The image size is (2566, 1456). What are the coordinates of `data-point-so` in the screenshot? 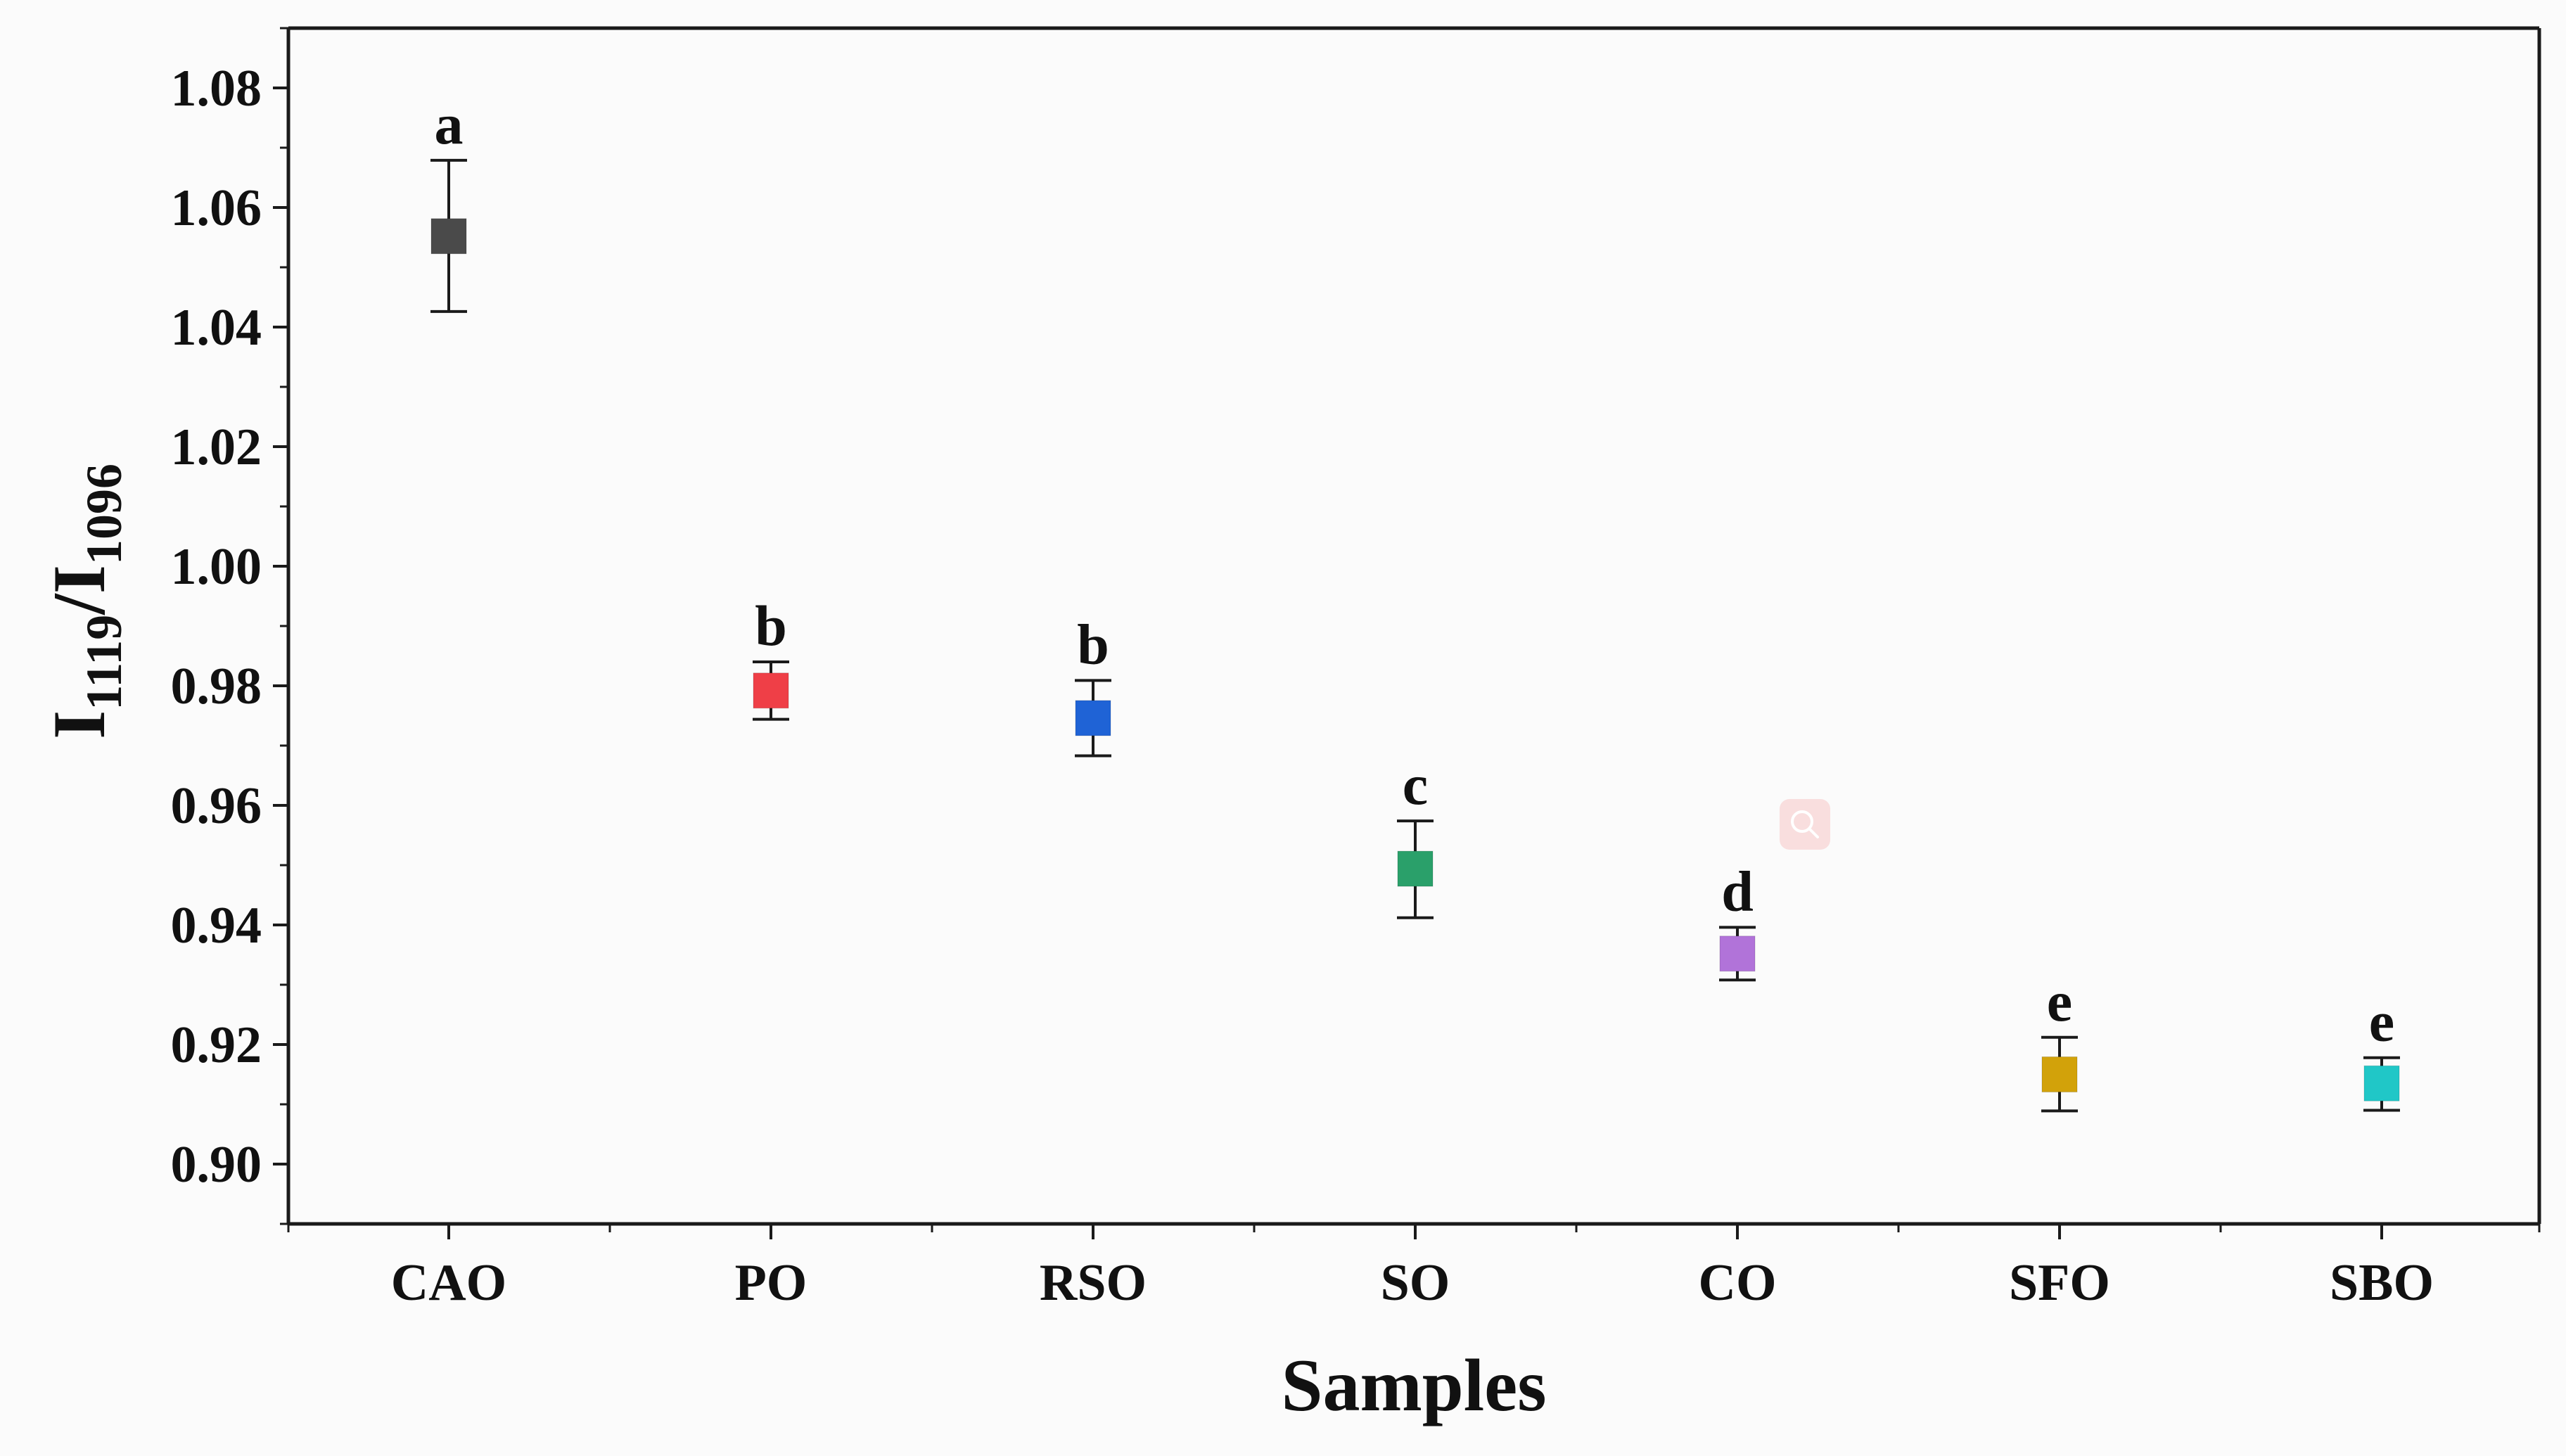 It's located at (1415, 868).